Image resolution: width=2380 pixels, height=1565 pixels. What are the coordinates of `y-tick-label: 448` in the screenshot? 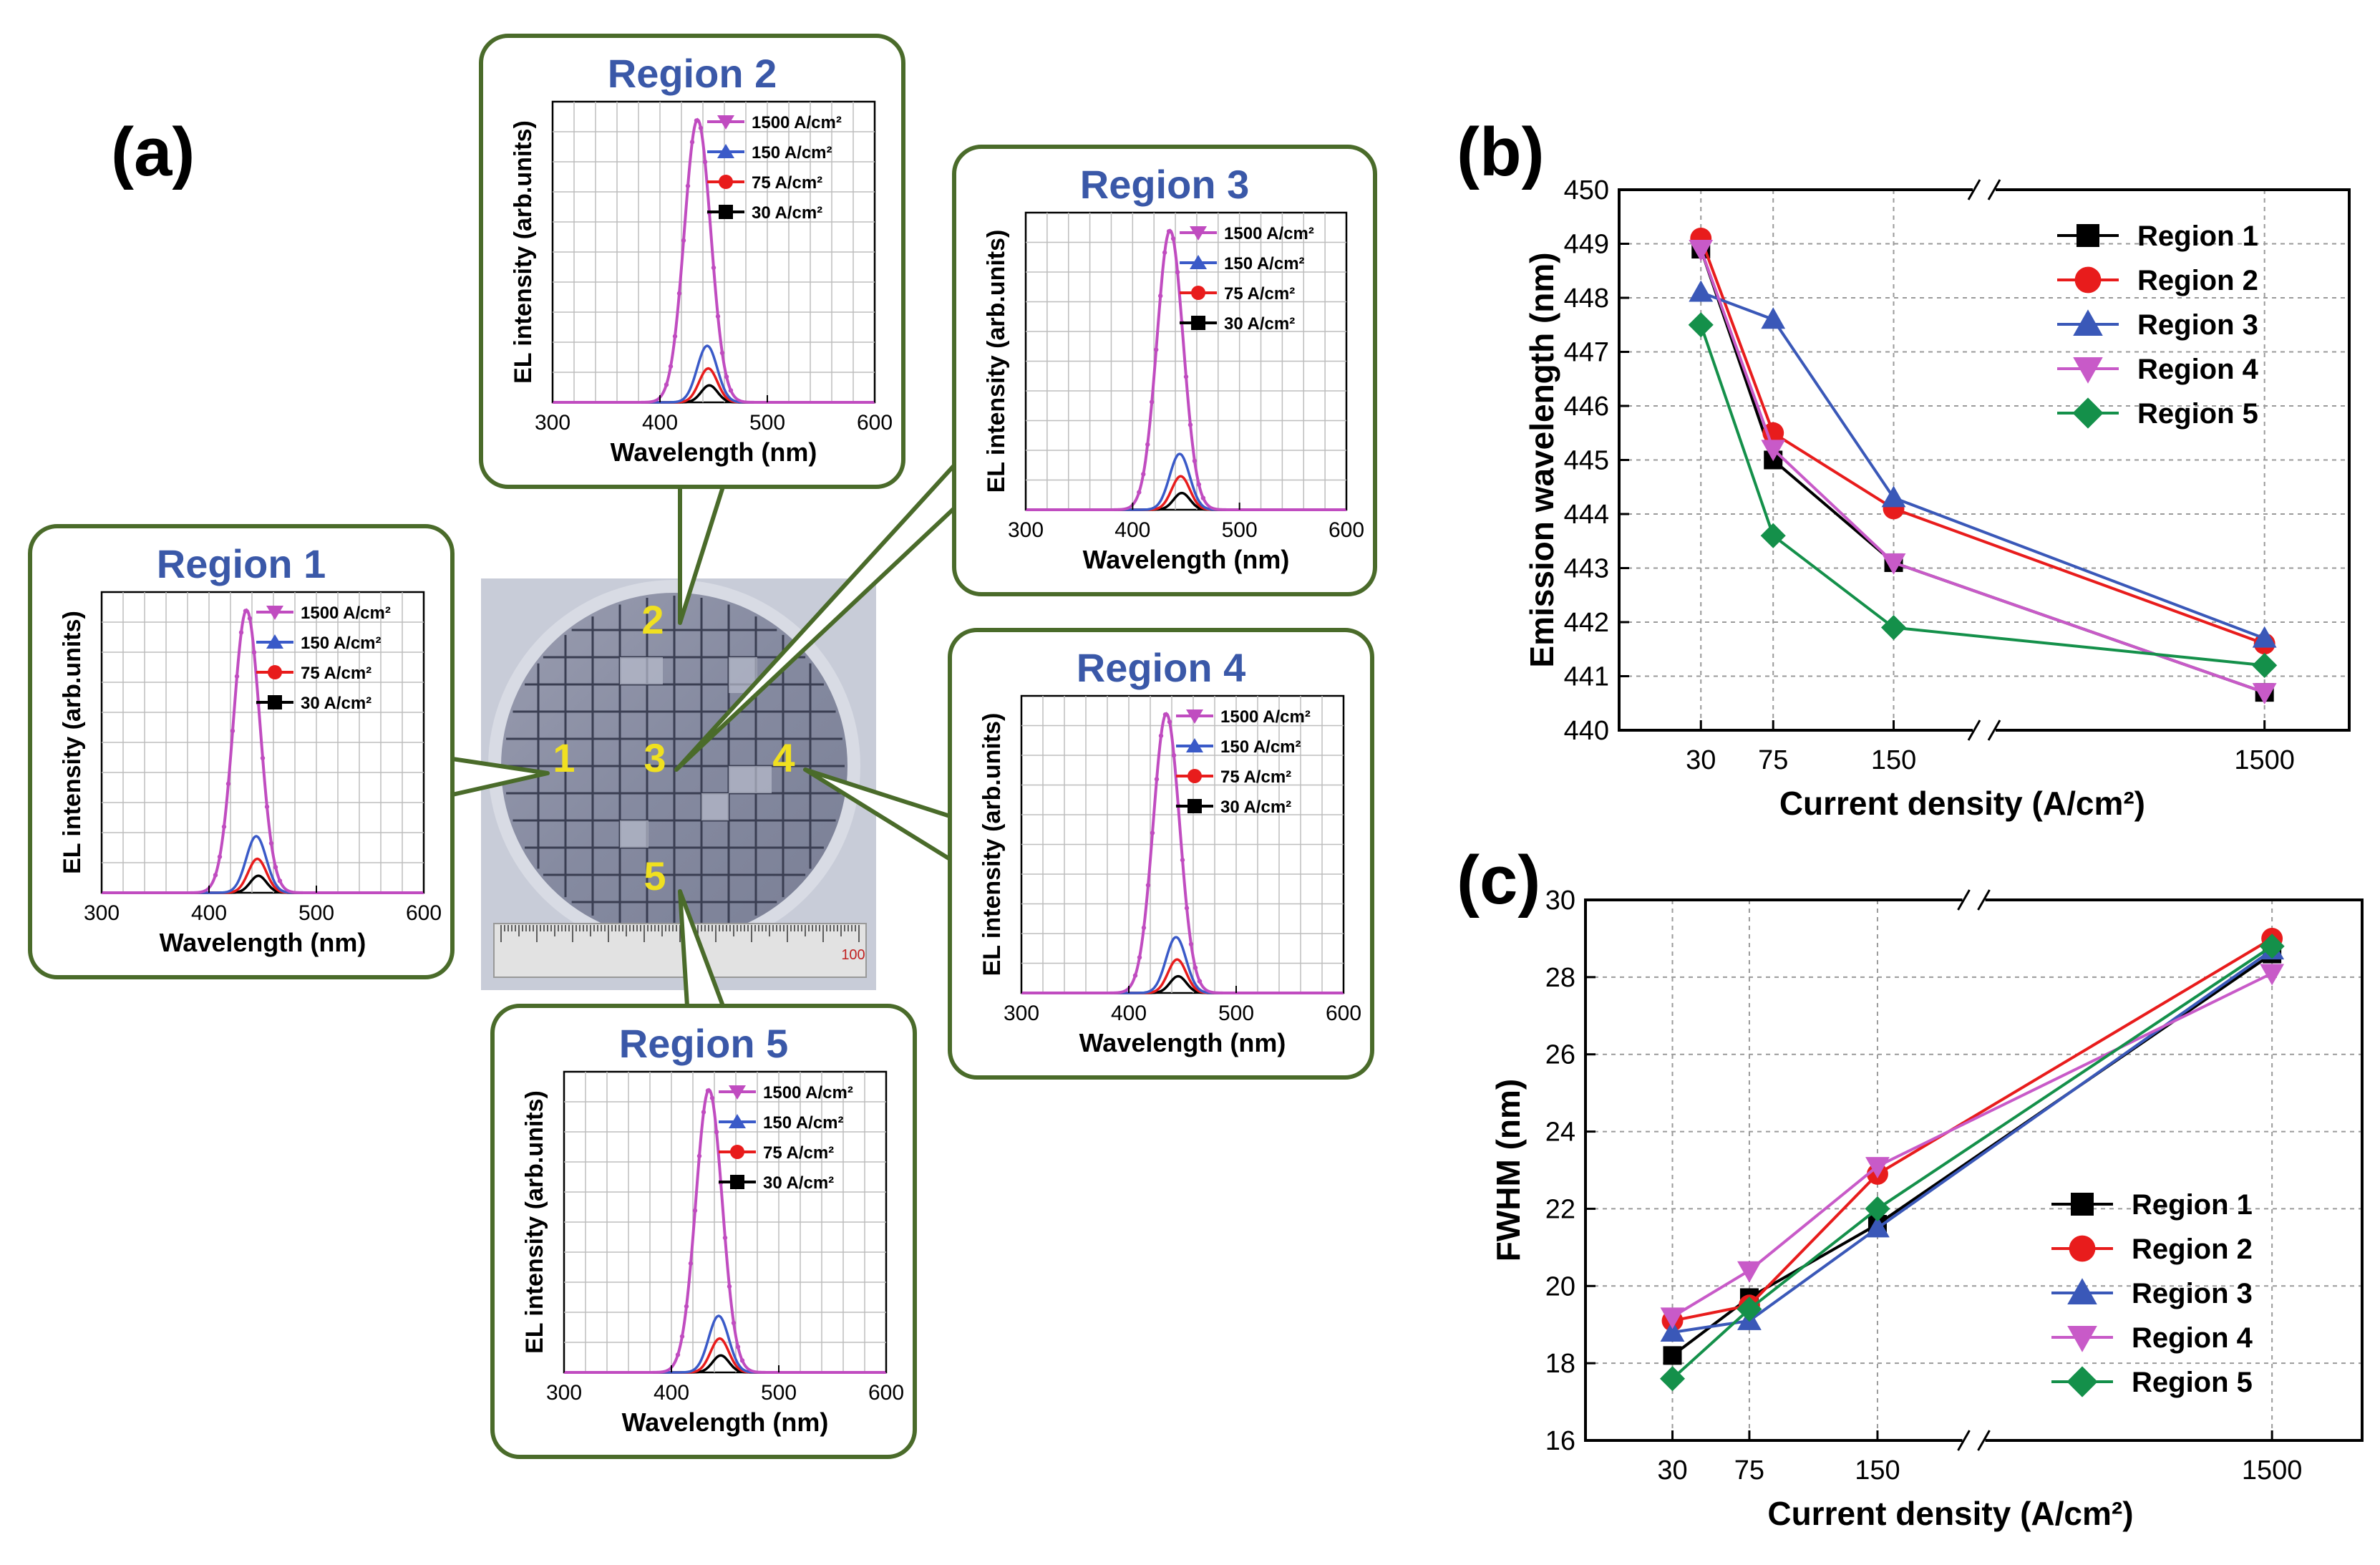 It's located at (1586, 299).